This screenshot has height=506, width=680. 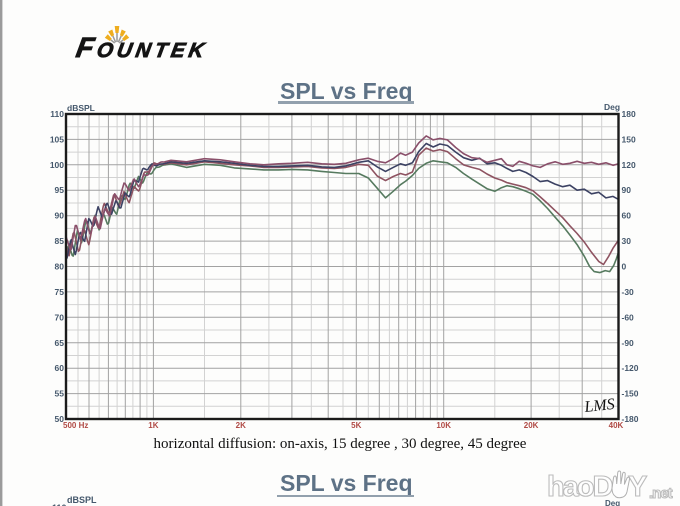 I want to click on svg-text: 40K, so click(x=616, y=425).